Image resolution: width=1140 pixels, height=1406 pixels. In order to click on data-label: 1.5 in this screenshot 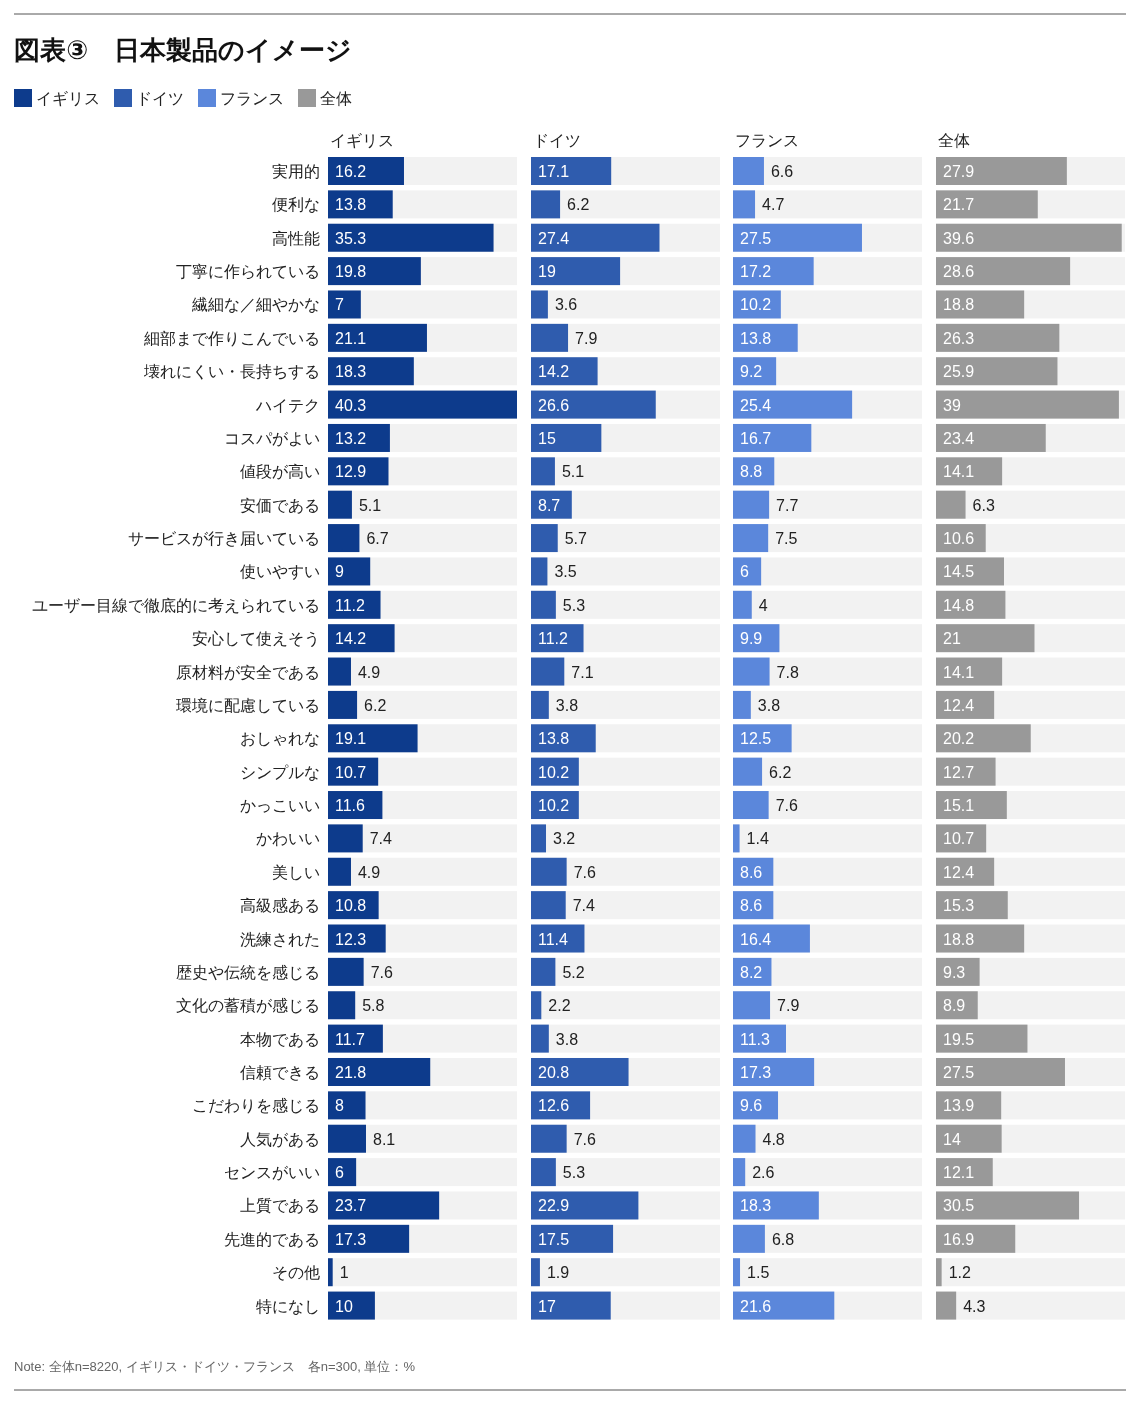, I will do `click(758, 1273)`.